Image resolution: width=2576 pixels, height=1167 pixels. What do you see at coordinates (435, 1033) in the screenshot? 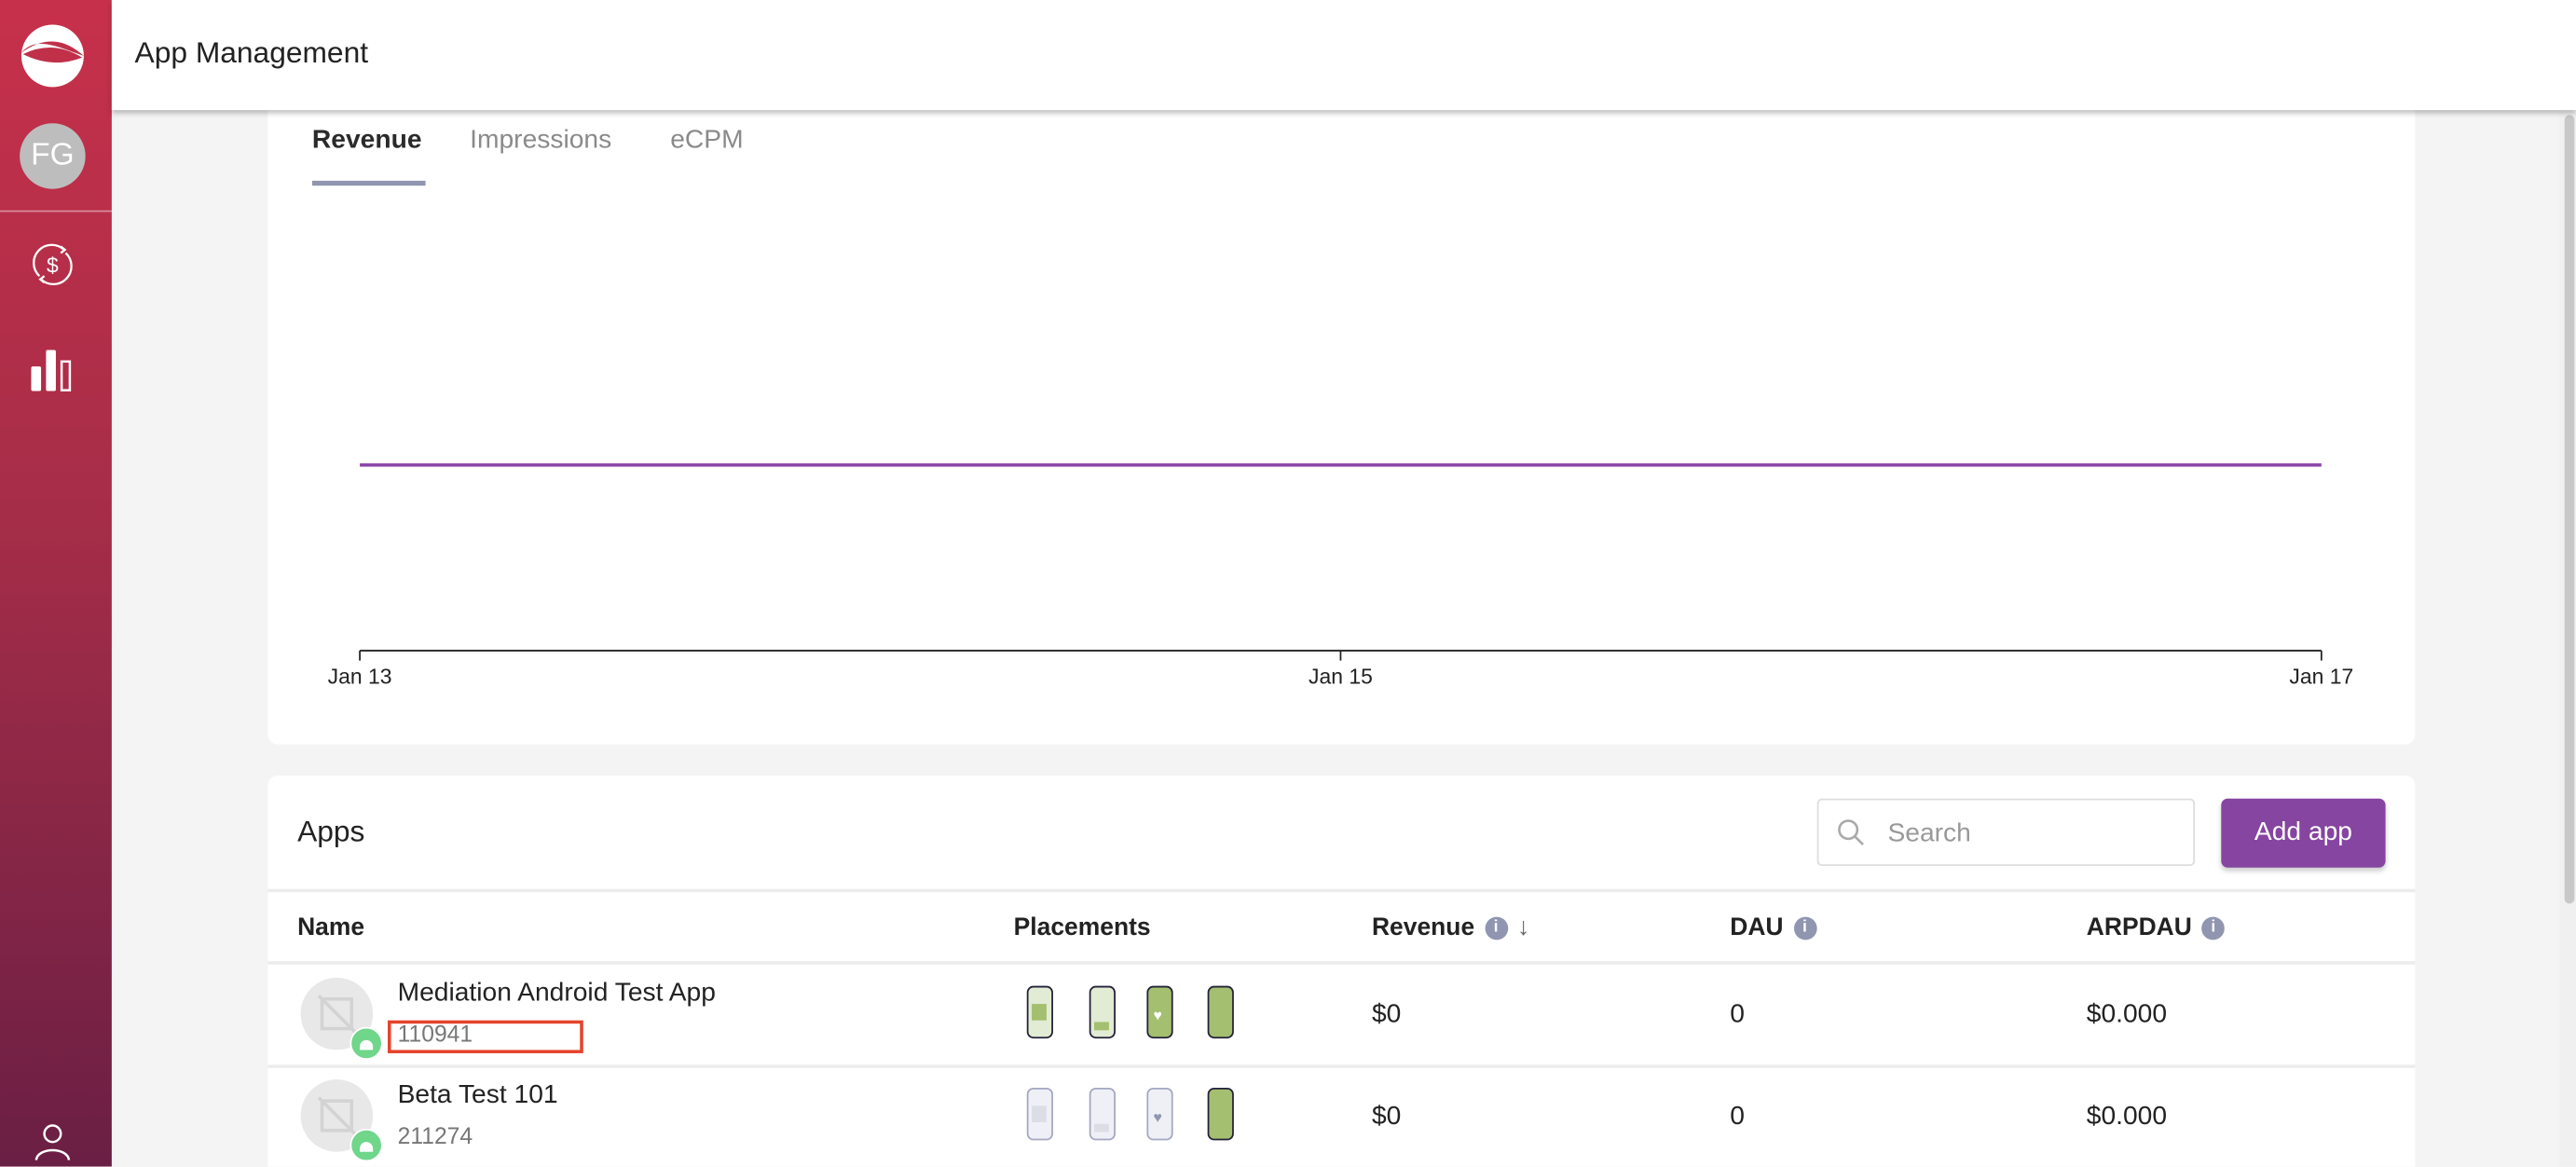
I see `app-id: 110941` at bounding box center [435, 1033].